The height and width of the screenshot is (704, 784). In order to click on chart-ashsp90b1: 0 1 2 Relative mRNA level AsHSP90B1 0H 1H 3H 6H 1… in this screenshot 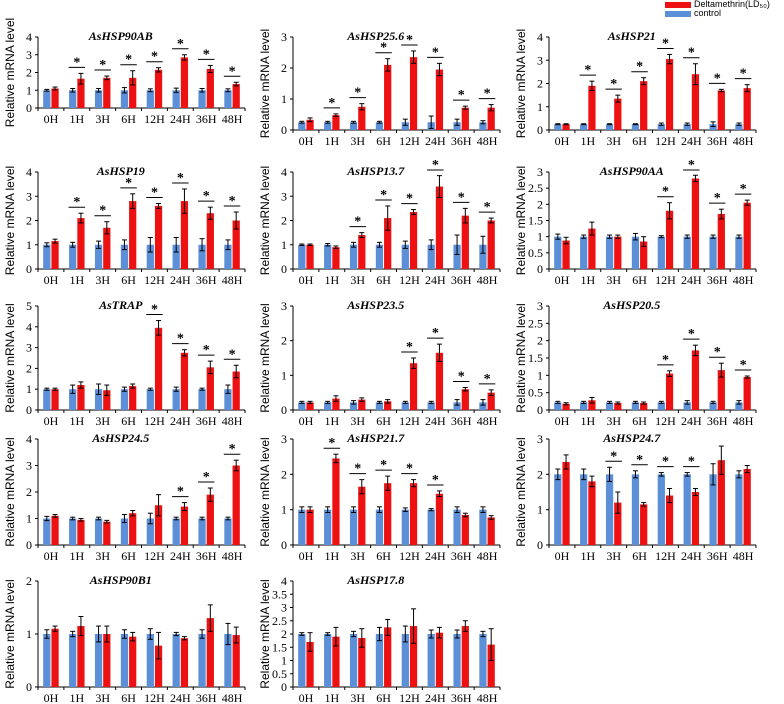, I will do `click(124, 638)`.